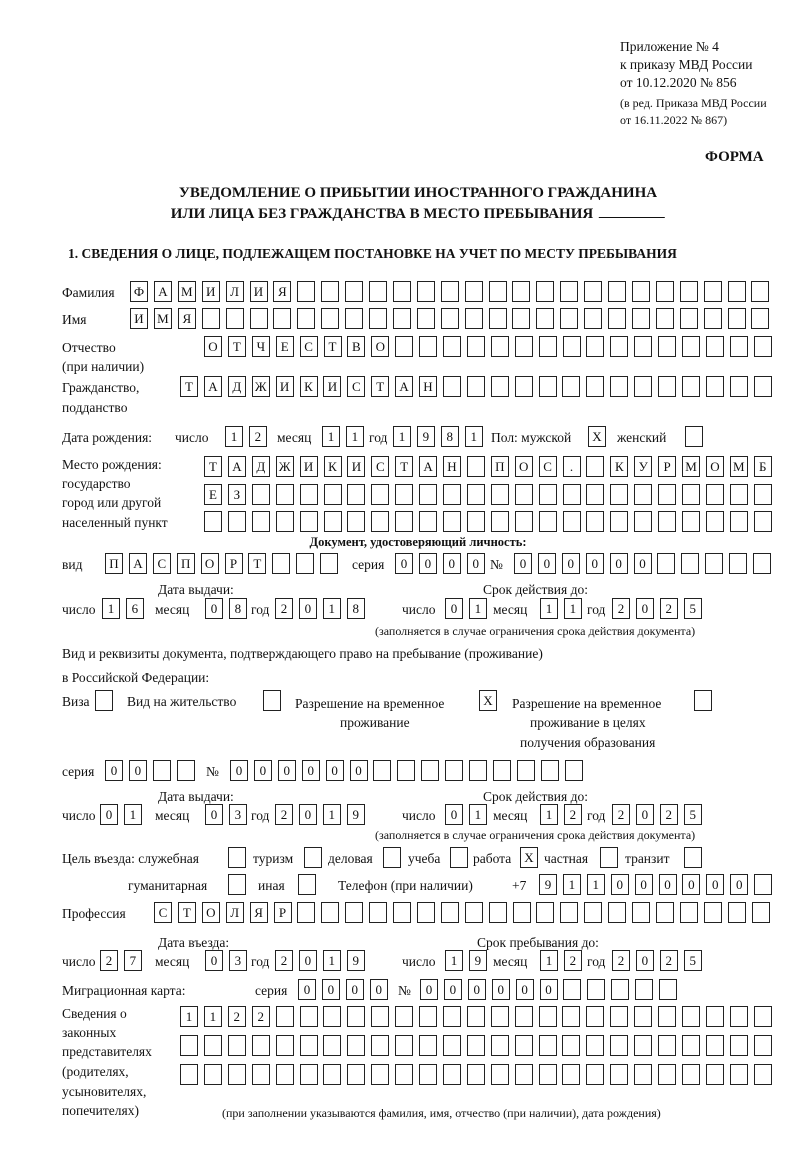 The image size is (800, 1163). Describe the element at coordinates (185, 563) in the screenshot. I see `char-box: П` at that location.